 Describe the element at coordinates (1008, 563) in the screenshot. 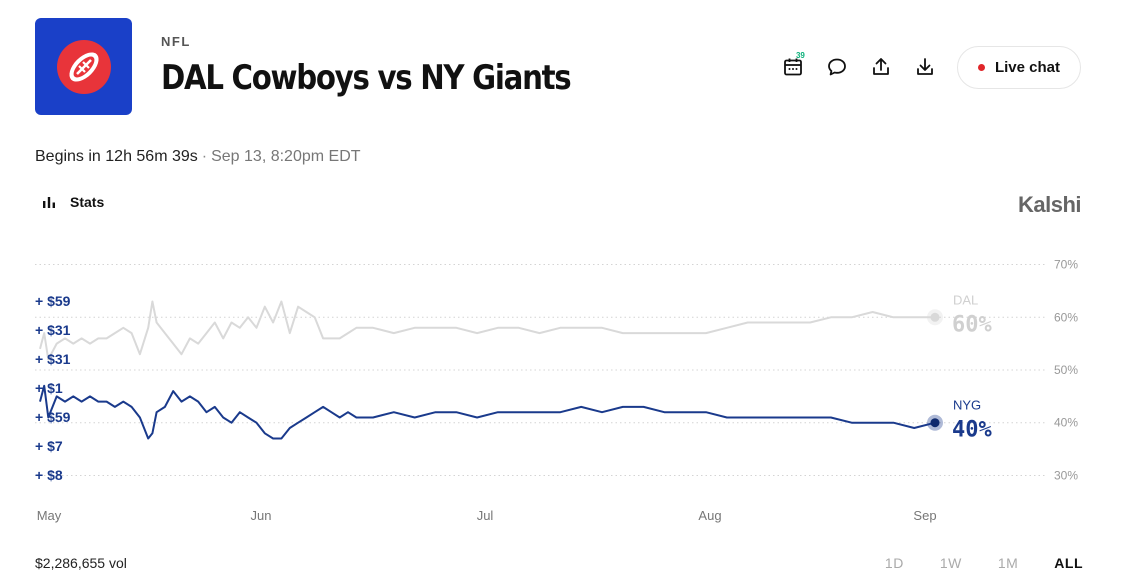

I see `range-option-1m: 1M` at that location.